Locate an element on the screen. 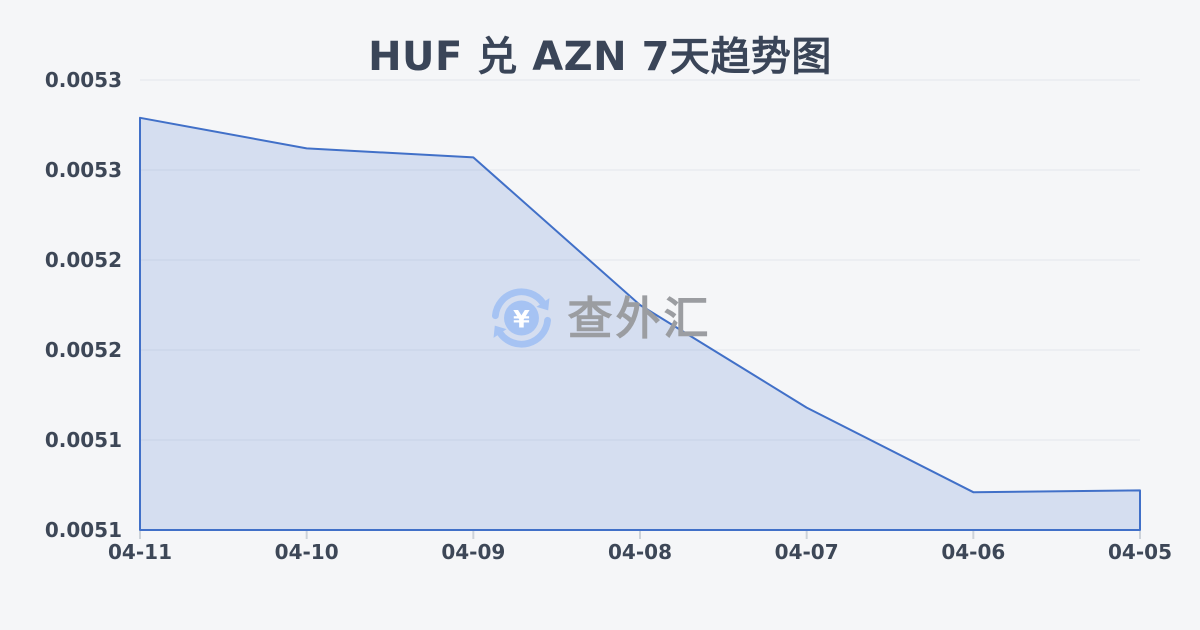  watermark-text: 查外汇 is located at coordinates (639, 318).